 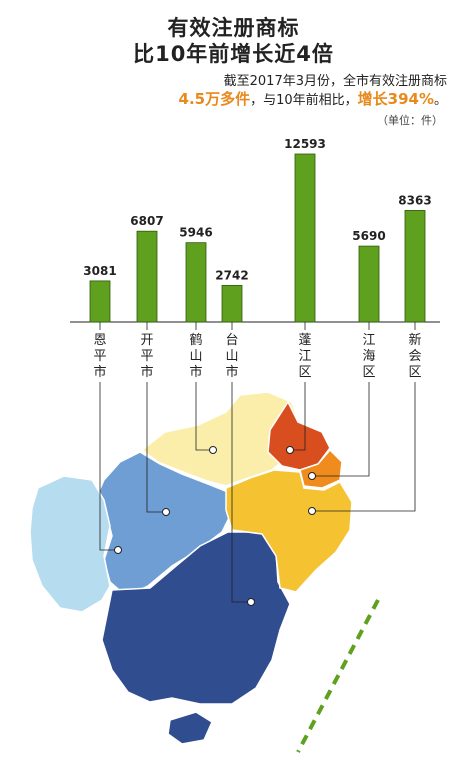 I want to click on value-label-1: 6807, so click(x=146, y=221).